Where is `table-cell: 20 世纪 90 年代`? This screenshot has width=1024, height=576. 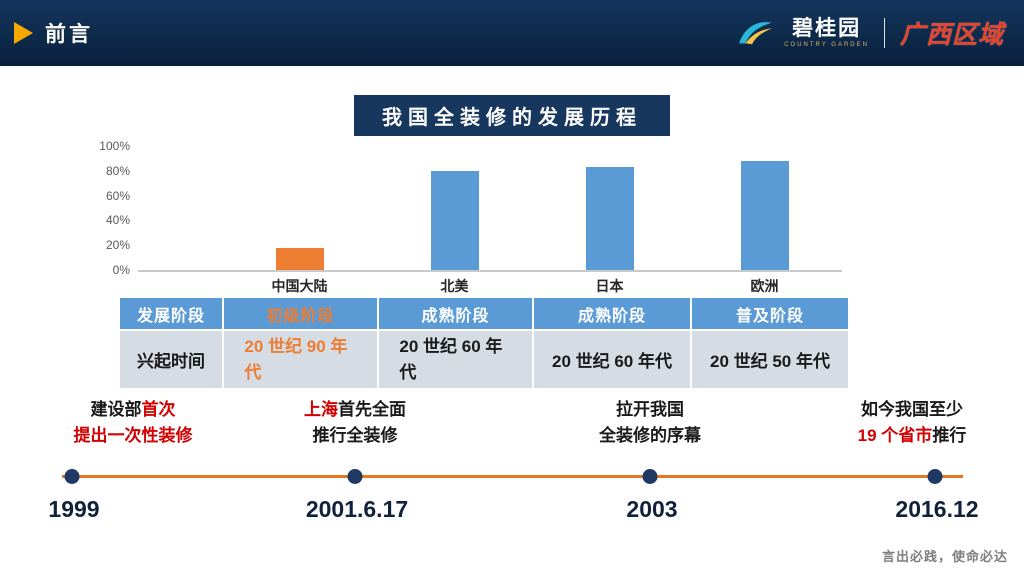 table-cell: 20 世纪 90 年代 is located at coordinates (299, 359).